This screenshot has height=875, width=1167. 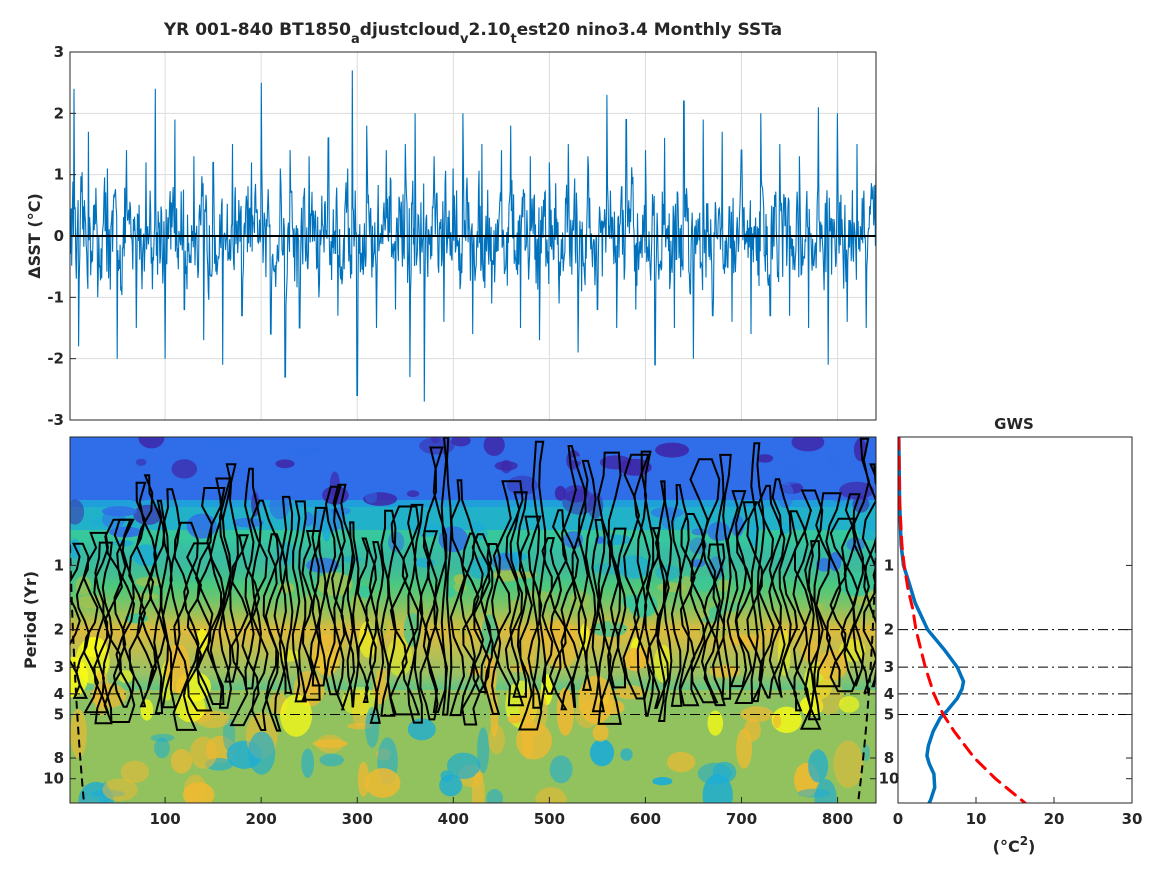 What do you see at coordinates (898, 819) in the screenshot?
I see `gws-x-tick-label: 0` at bounding box center [898, 819].